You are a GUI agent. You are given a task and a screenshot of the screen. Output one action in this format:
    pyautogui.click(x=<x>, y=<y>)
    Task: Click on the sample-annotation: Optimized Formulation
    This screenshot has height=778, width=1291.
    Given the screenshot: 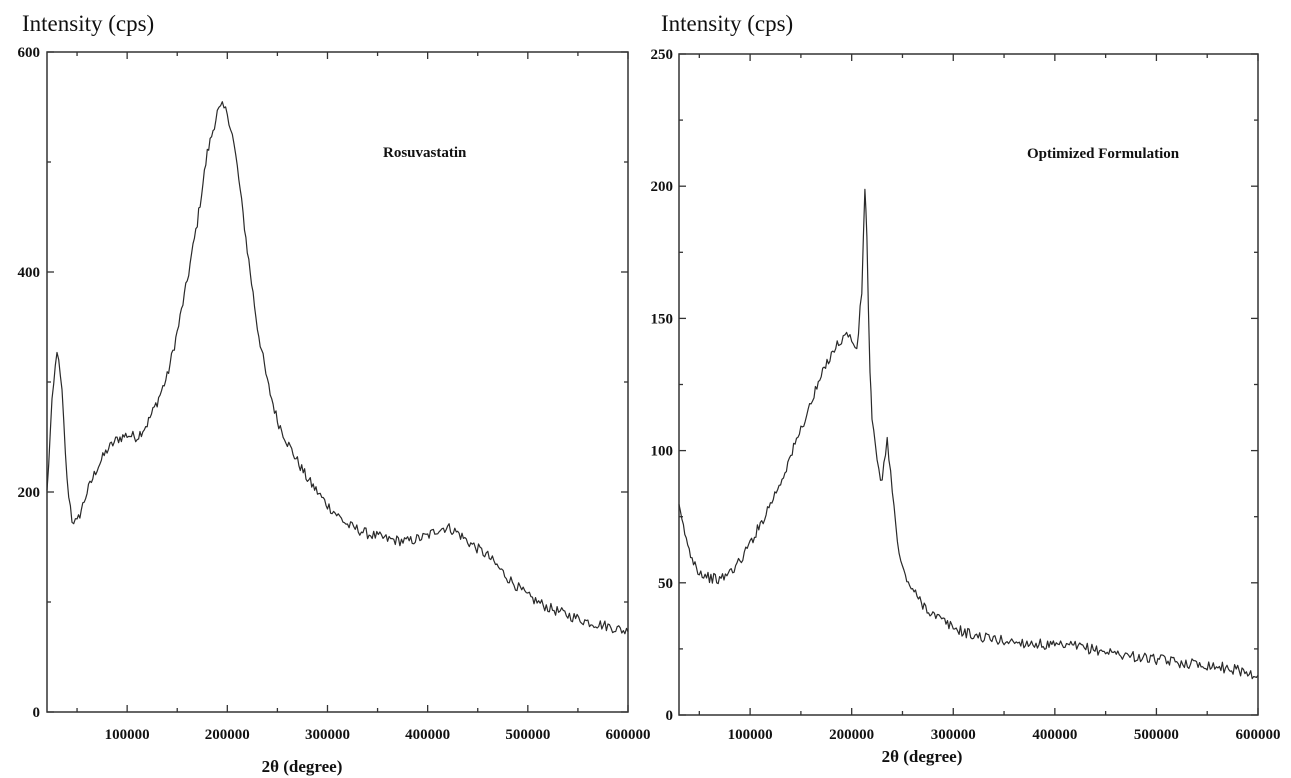 What is the action you would take?
    pyautogui.click(x=1103, y=154)
    